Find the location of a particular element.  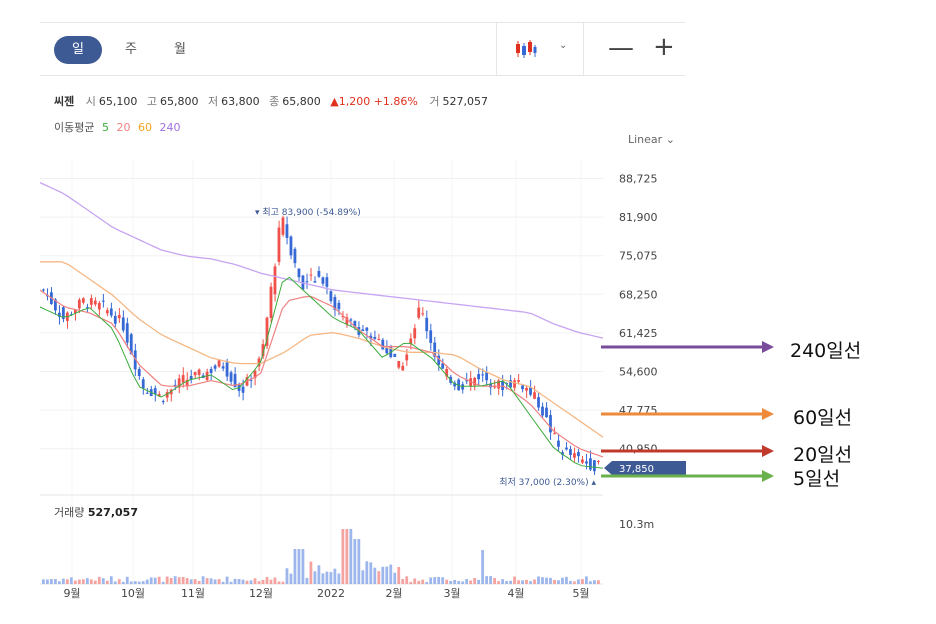

y-tick-label: 81,900 is located at coordinates (638, 217).